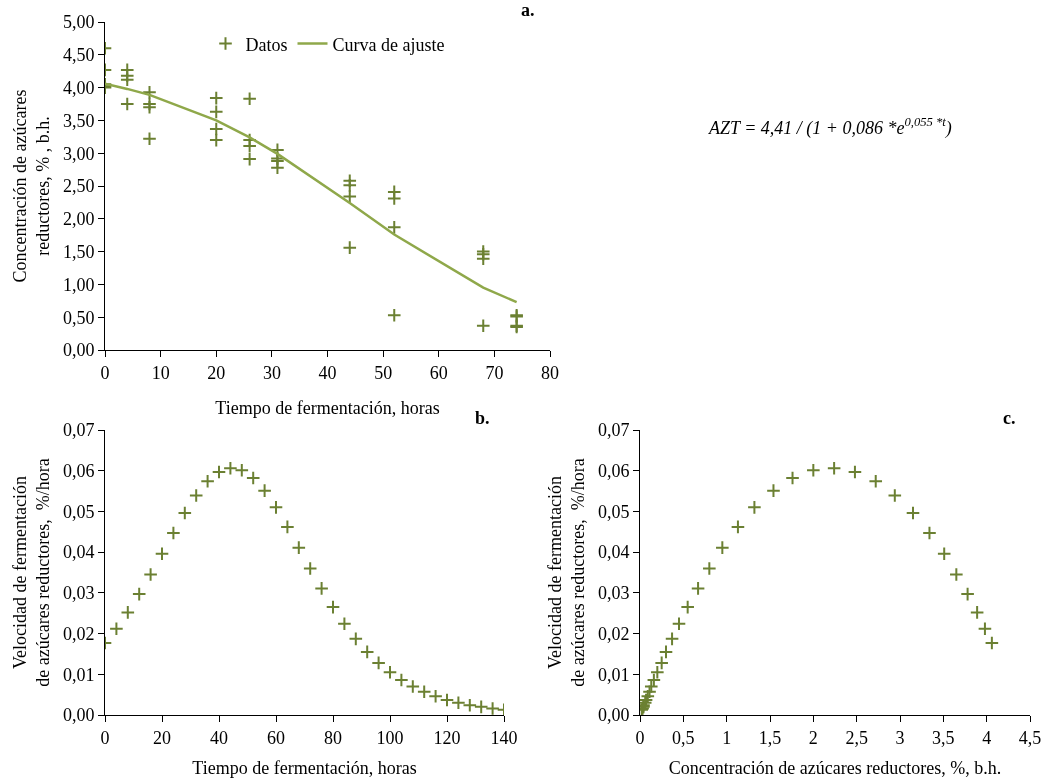 This screenshot has width=1055, height=778. I want to click on text: a., so click(528, 10).